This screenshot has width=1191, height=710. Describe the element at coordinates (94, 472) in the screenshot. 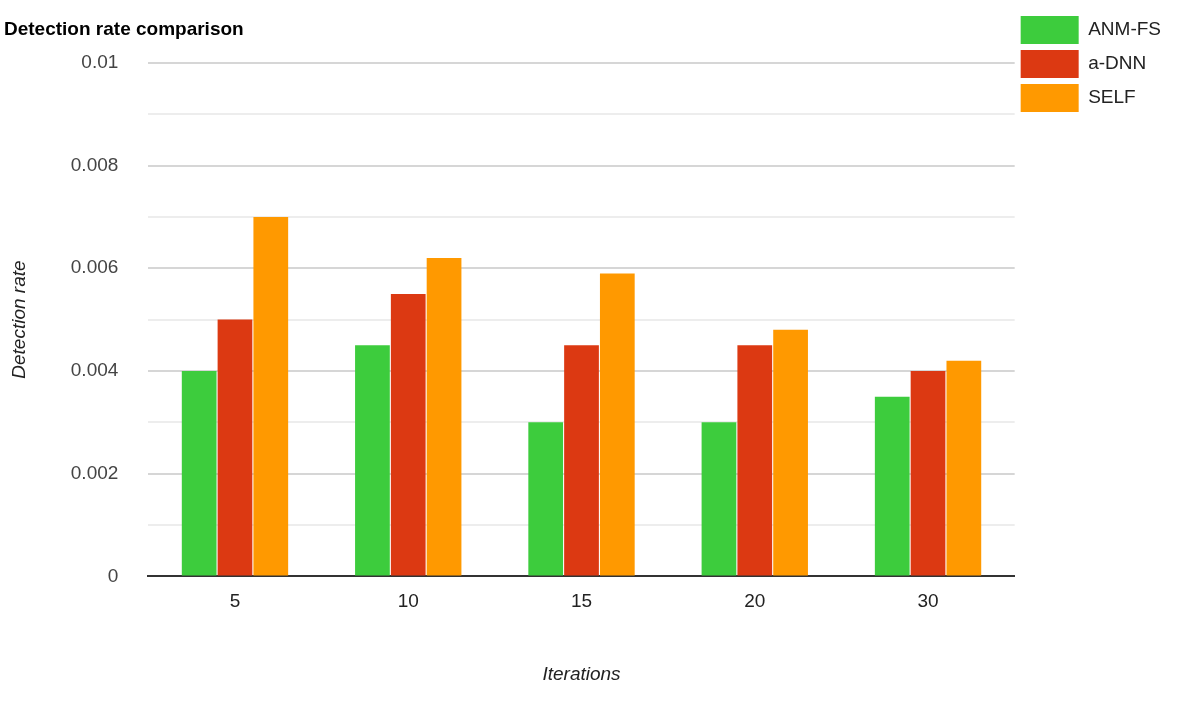

I see `text: 0.002` at that location.